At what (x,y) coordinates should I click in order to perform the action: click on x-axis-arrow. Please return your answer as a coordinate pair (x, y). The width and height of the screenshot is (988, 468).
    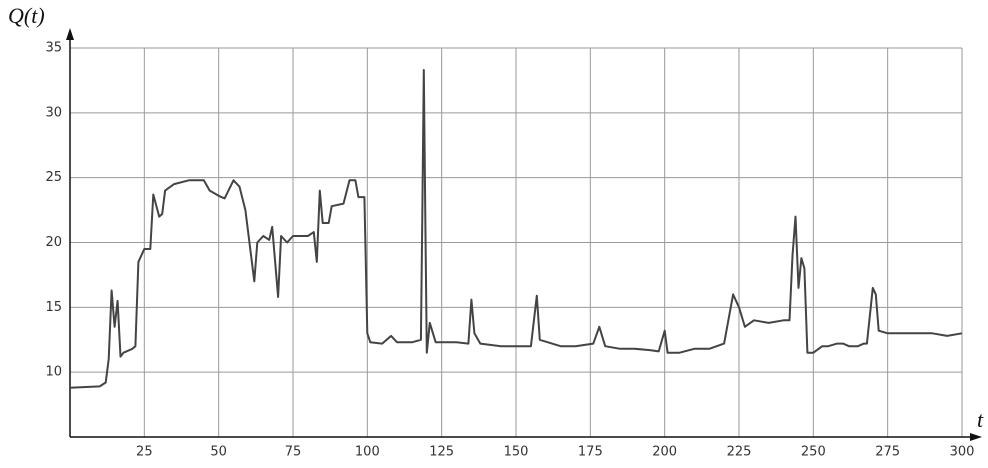
    Looking at the image, I should click on (976, 437).